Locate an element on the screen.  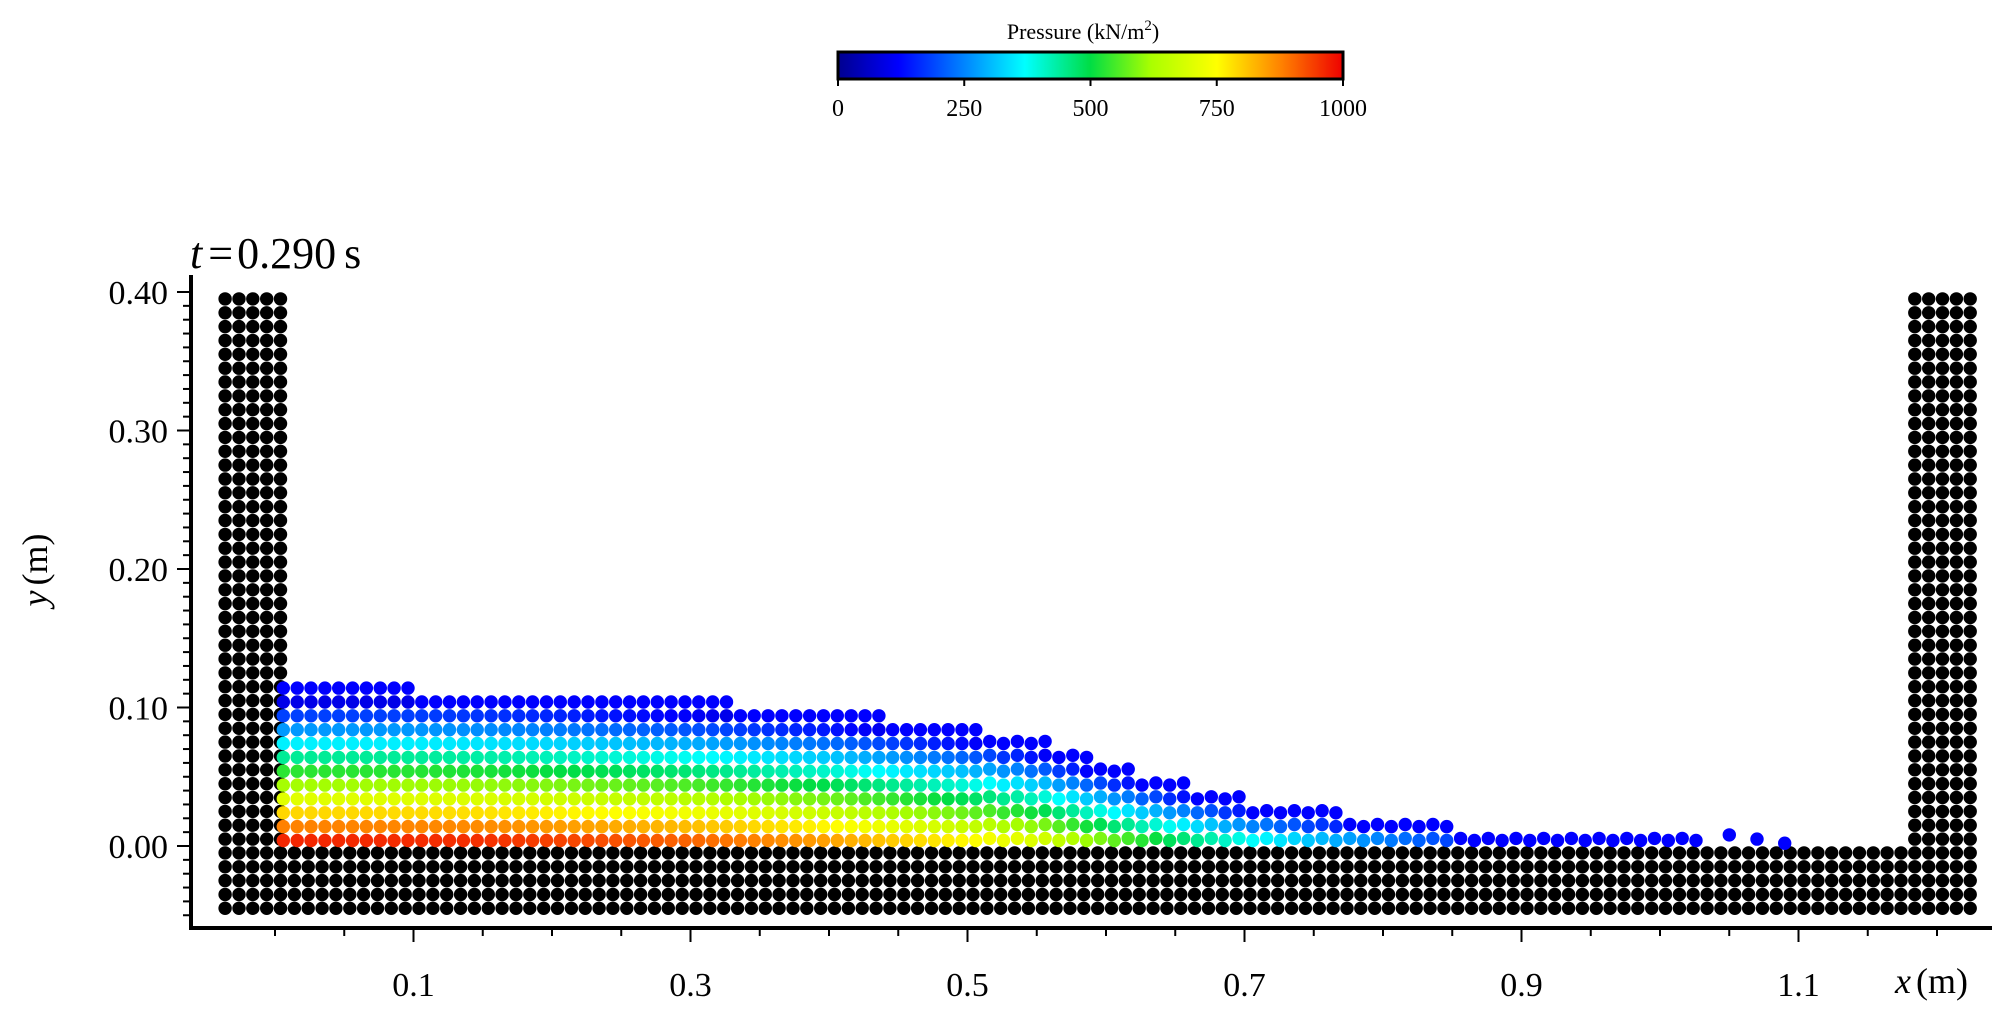
y-tick-label: 0.20 is located at coordinates (139, 570).